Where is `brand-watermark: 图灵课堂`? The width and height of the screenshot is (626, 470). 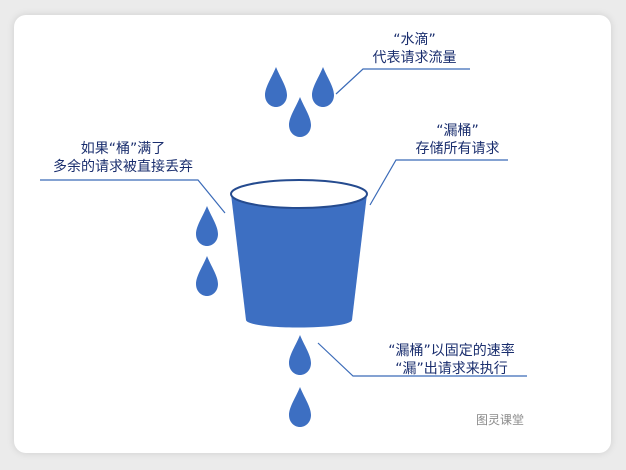 brand-watermark: 图灵课堂 is located at coordinates (500, 420).